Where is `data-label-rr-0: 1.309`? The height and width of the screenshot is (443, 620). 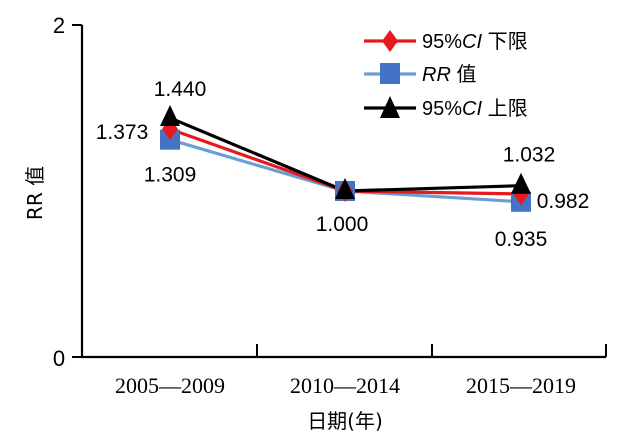
data-label-rr-0: 1.309 is located at coordinates (170, 175).